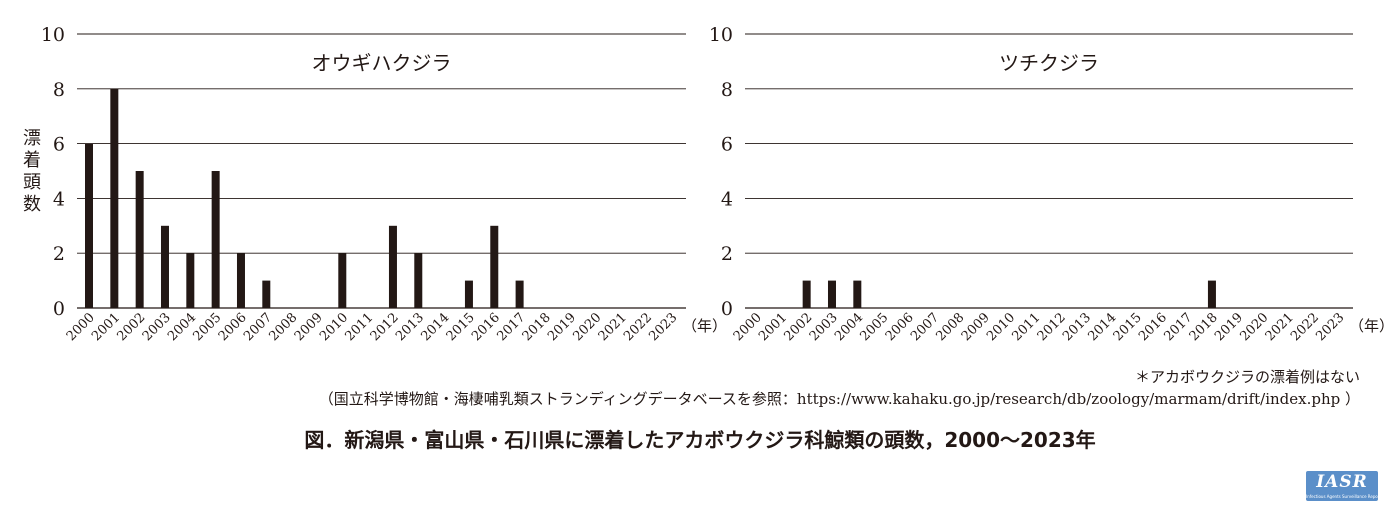 This screenshot has width=1400, height=513. Describe the element at coordinates (215, 239) in the screenshot. I see `bar-2005` at that location.